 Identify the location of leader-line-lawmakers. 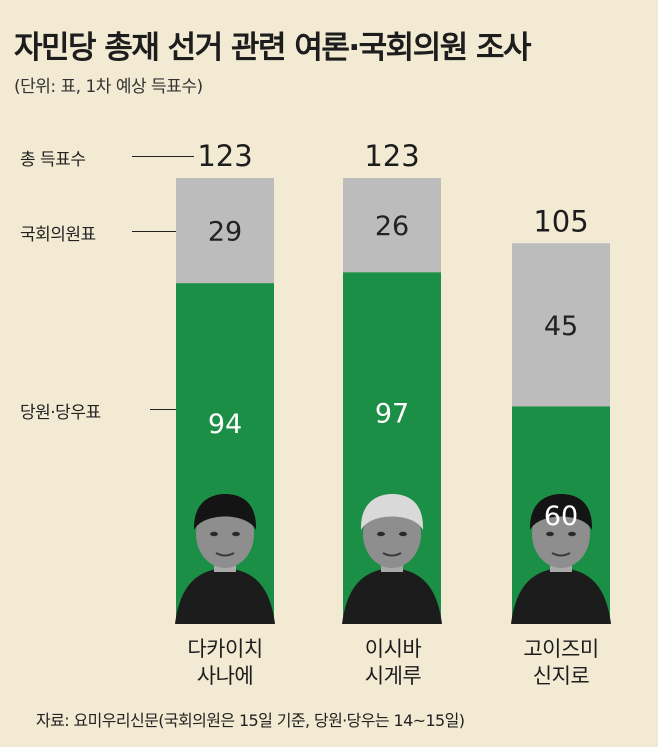
(154, 231).